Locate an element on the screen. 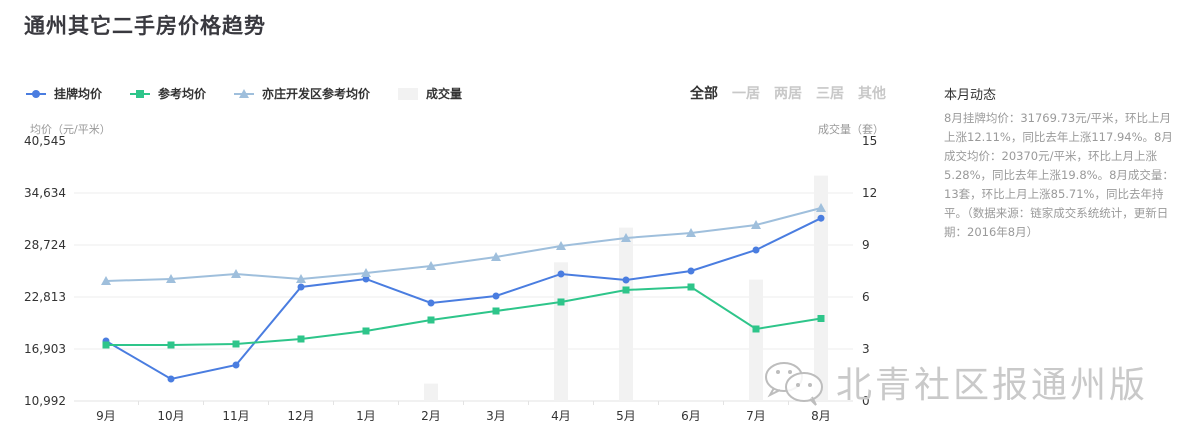 The width and height of the screenshot is (1178, 444). y-tick-label: 10,992 is located at coordinates (45, 401).